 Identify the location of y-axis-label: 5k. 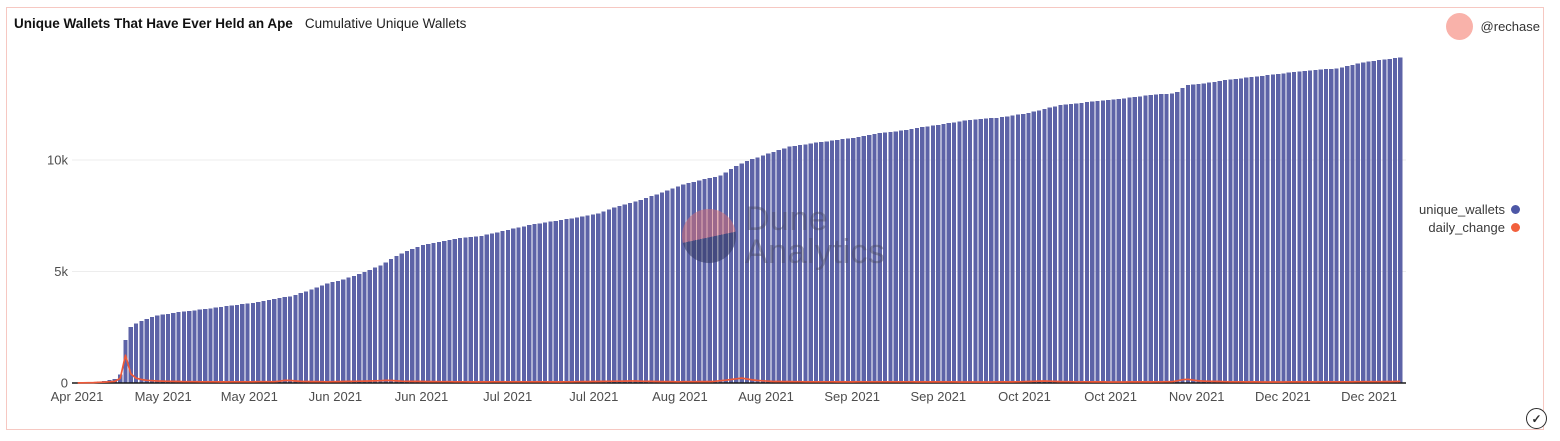
(61, 271).